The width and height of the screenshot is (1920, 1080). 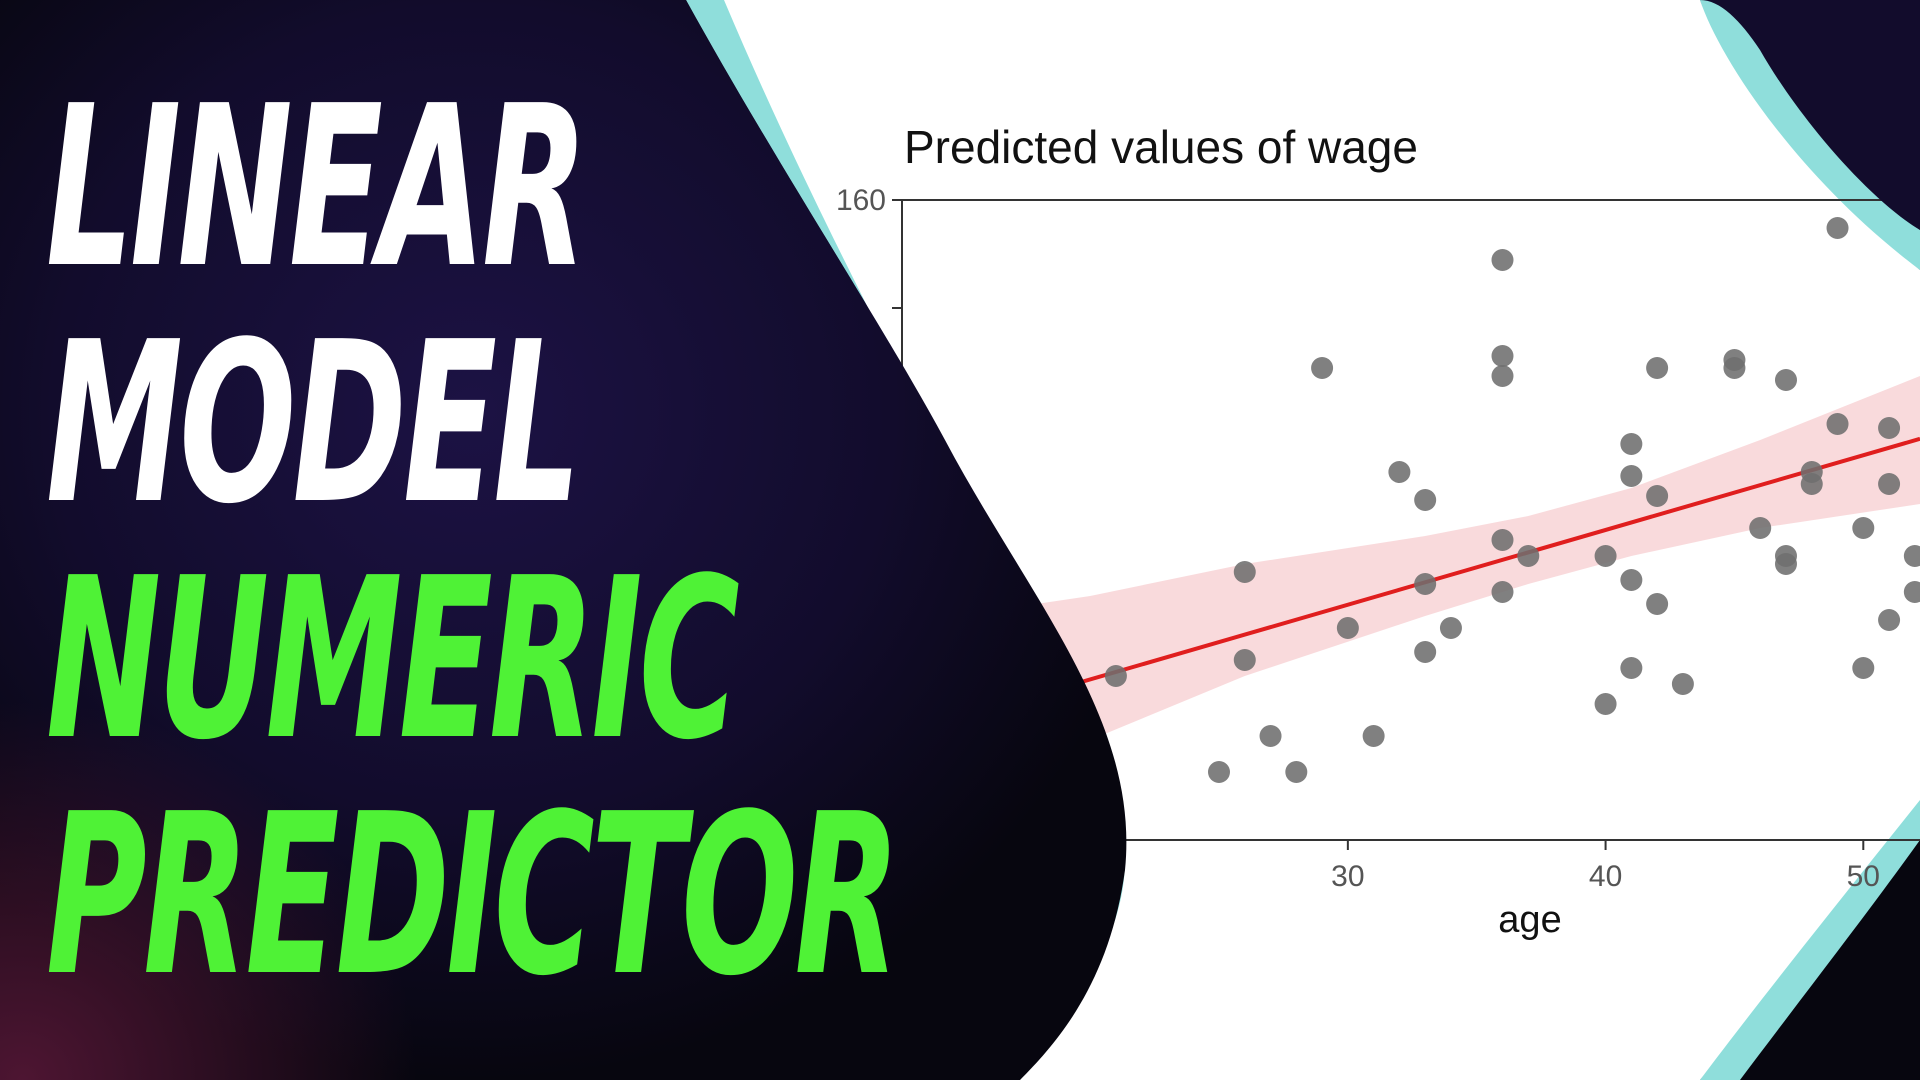 I want to click on headline-line-2: MODEL, so click(x=313, y=424).